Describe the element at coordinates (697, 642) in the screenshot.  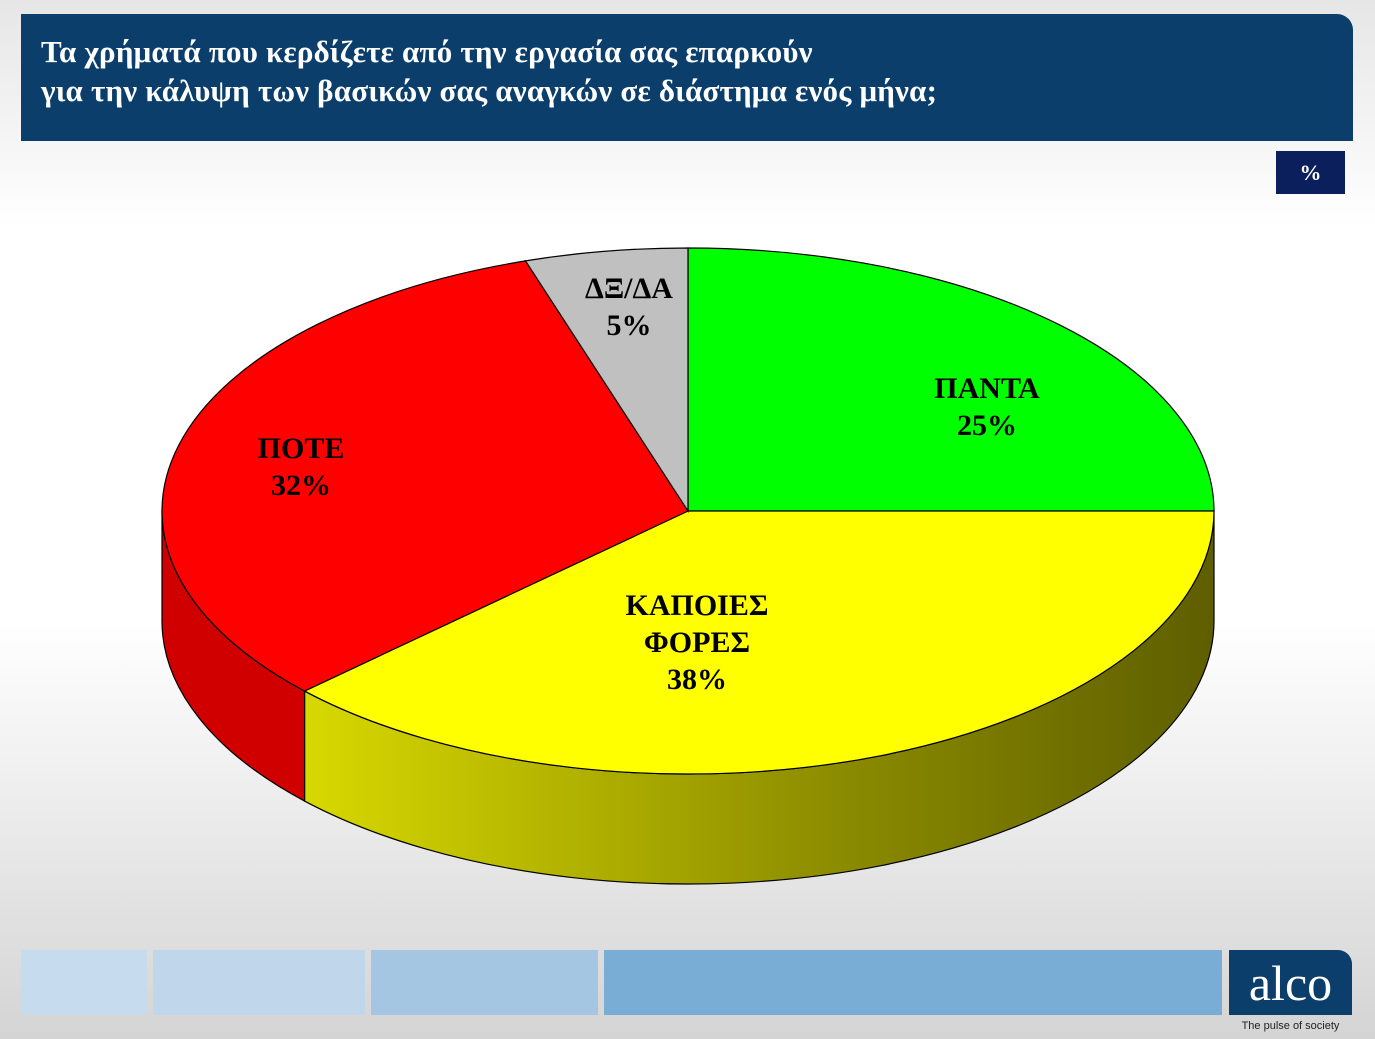
I see `slice-label-kapoies-fores: ΚΑΠΟΙΕΣ ΦΟΡΕΣ 38%` at that location.